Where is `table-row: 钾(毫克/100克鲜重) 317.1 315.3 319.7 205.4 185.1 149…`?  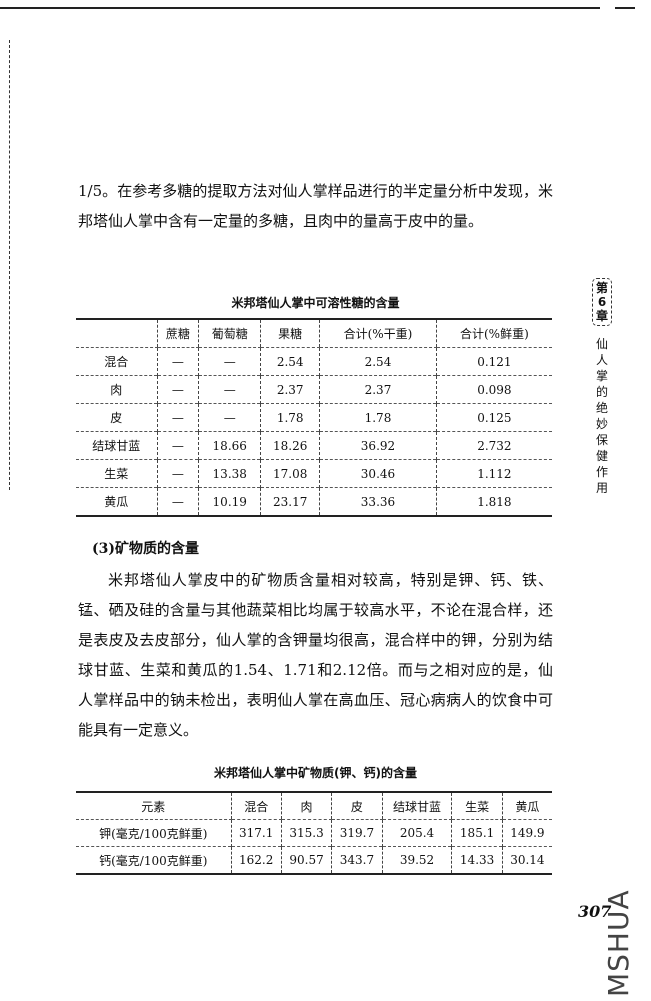 table-row: 钾(毫克/100克鲜重) 317.1 315.3 319.7 205.4 185.1 149… is located at coordinates (314, 833).